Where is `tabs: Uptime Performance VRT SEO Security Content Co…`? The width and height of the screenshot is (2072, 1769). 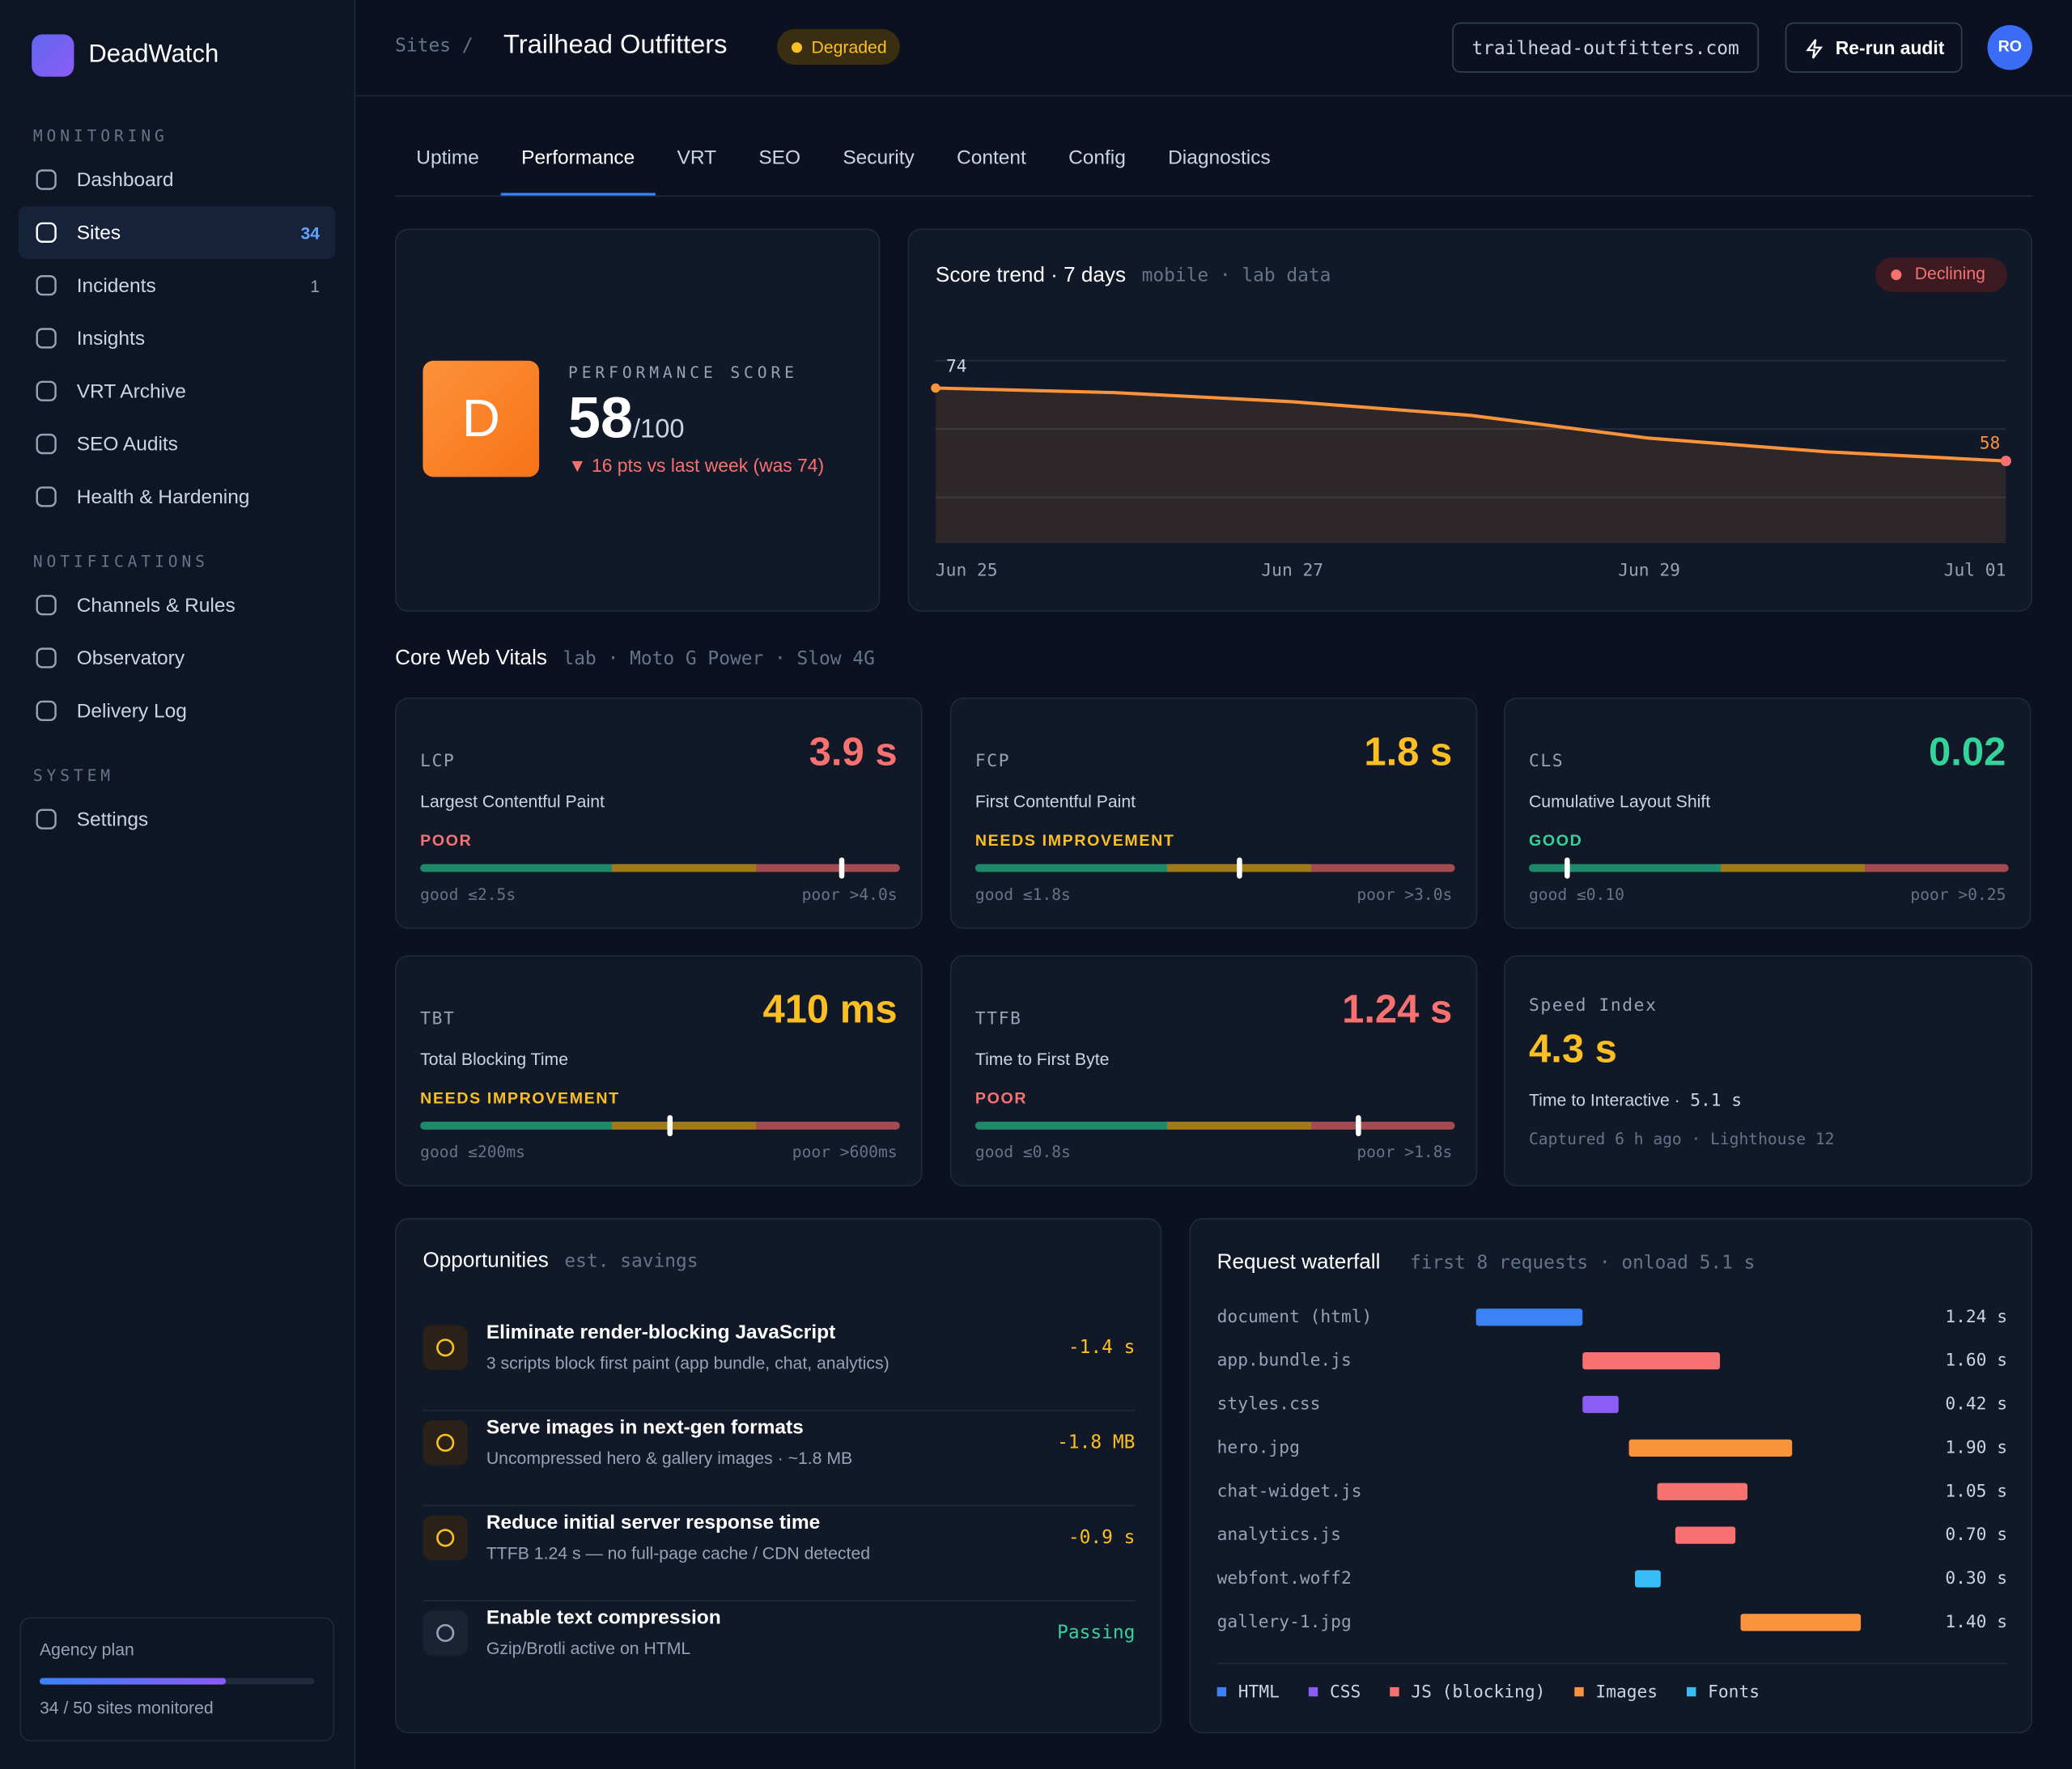
tabs: Uptime Performance VRT SEO Security Content Co… is located at coordinates (1214, 162).